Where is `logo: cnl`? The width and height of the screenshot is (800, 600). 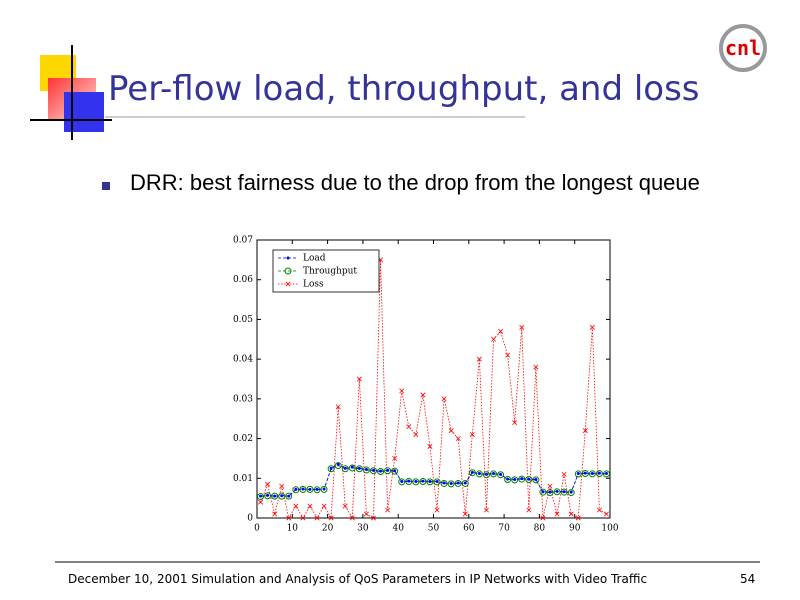 logo: cnl is located at coordinates (743, 48).